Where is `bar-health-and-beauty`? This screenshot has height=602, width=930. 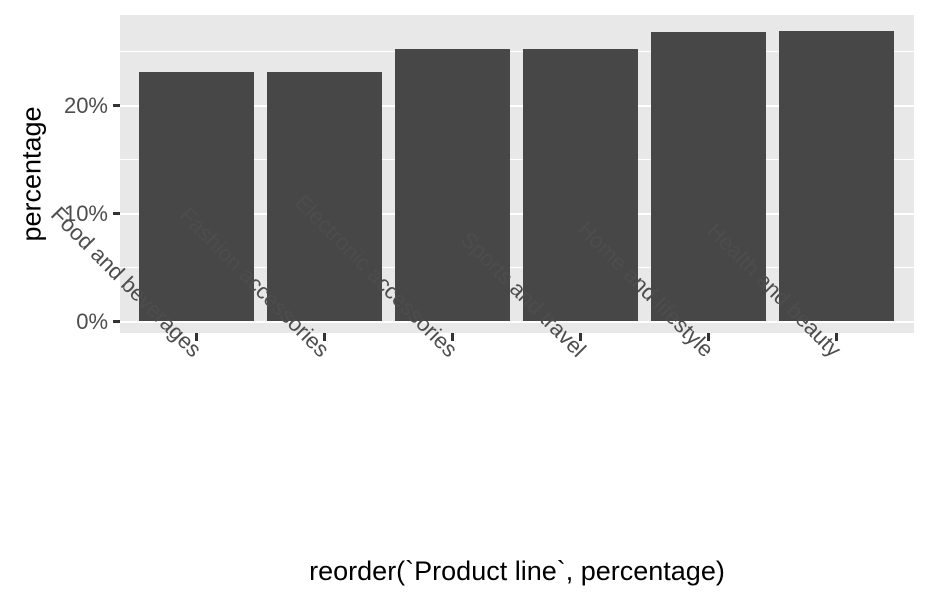 bar-health-and-beauty is located at coordinates (836, 176).